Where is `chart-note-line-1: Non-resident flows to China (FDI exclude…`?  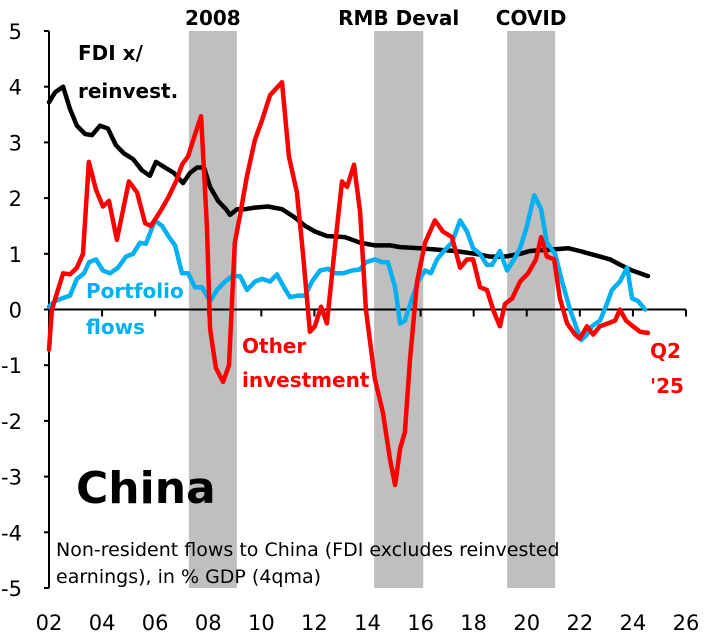
chart-note-line-1: Non-resident flows to China (FDI exclude… is located at coordinates (308, 550).